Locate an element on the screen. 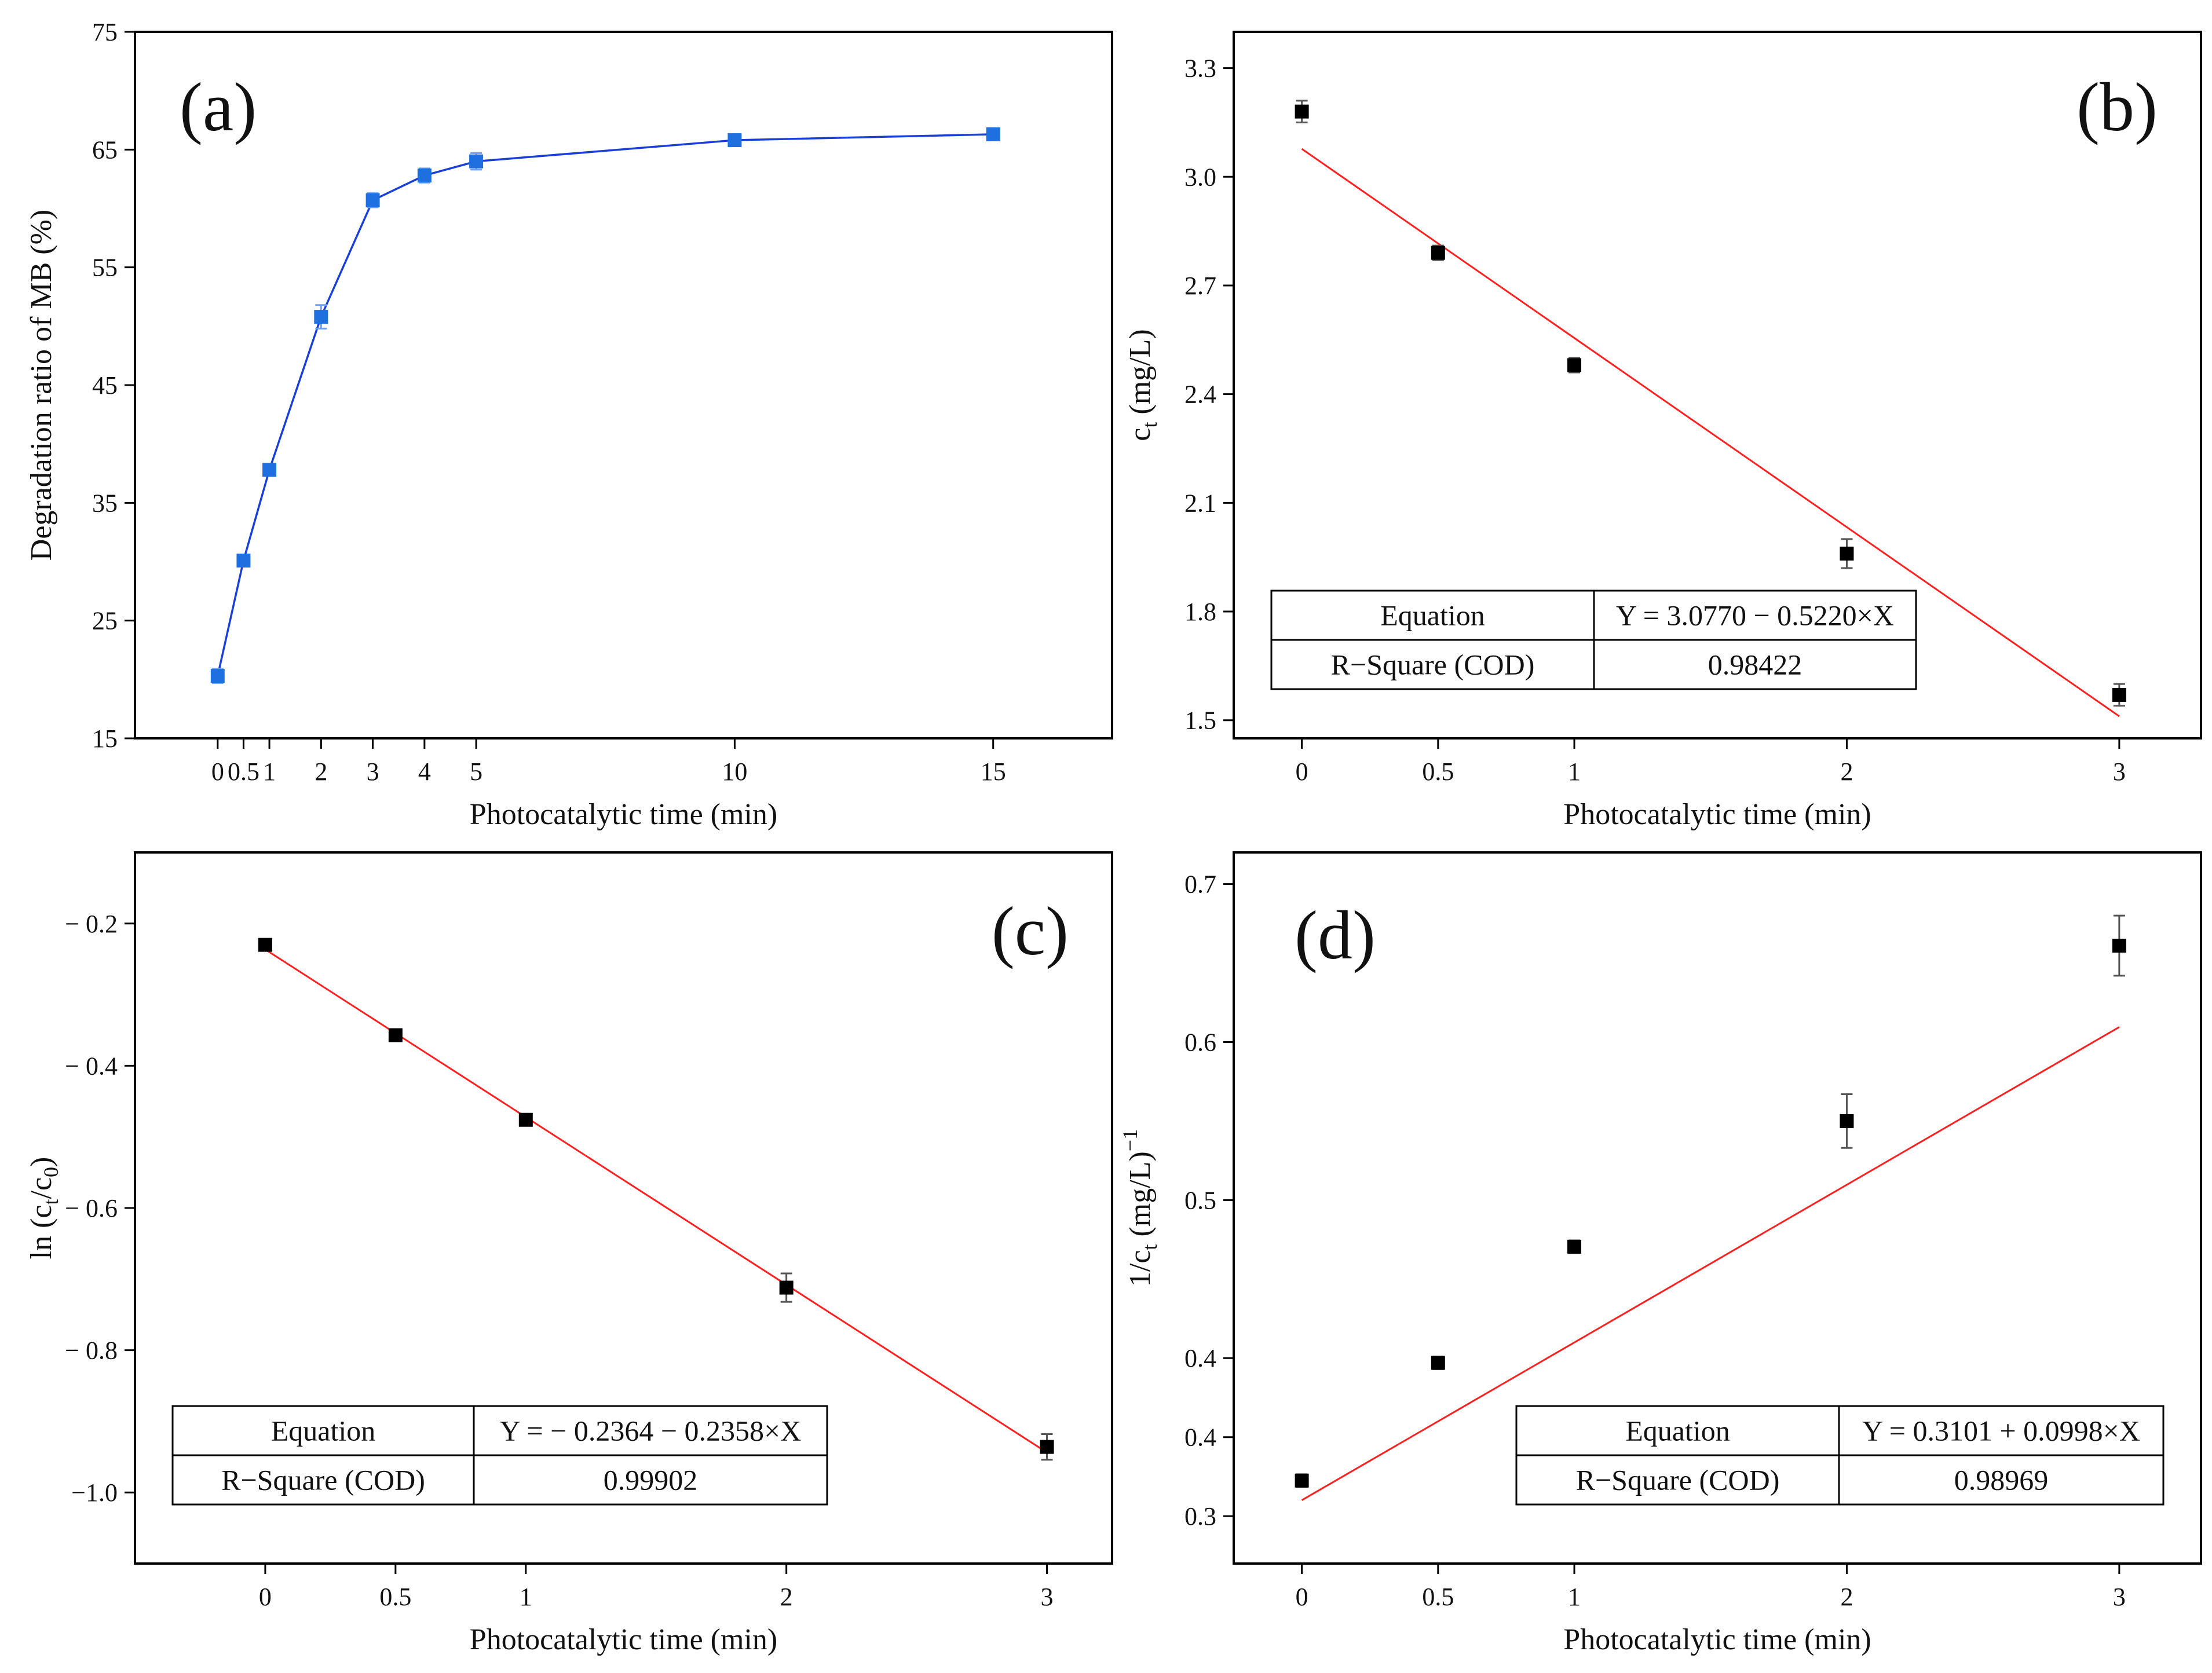 The height and width of the screenshot is (1673, 2212). x-tick-label: 5 is located at coordinates (476, 771).